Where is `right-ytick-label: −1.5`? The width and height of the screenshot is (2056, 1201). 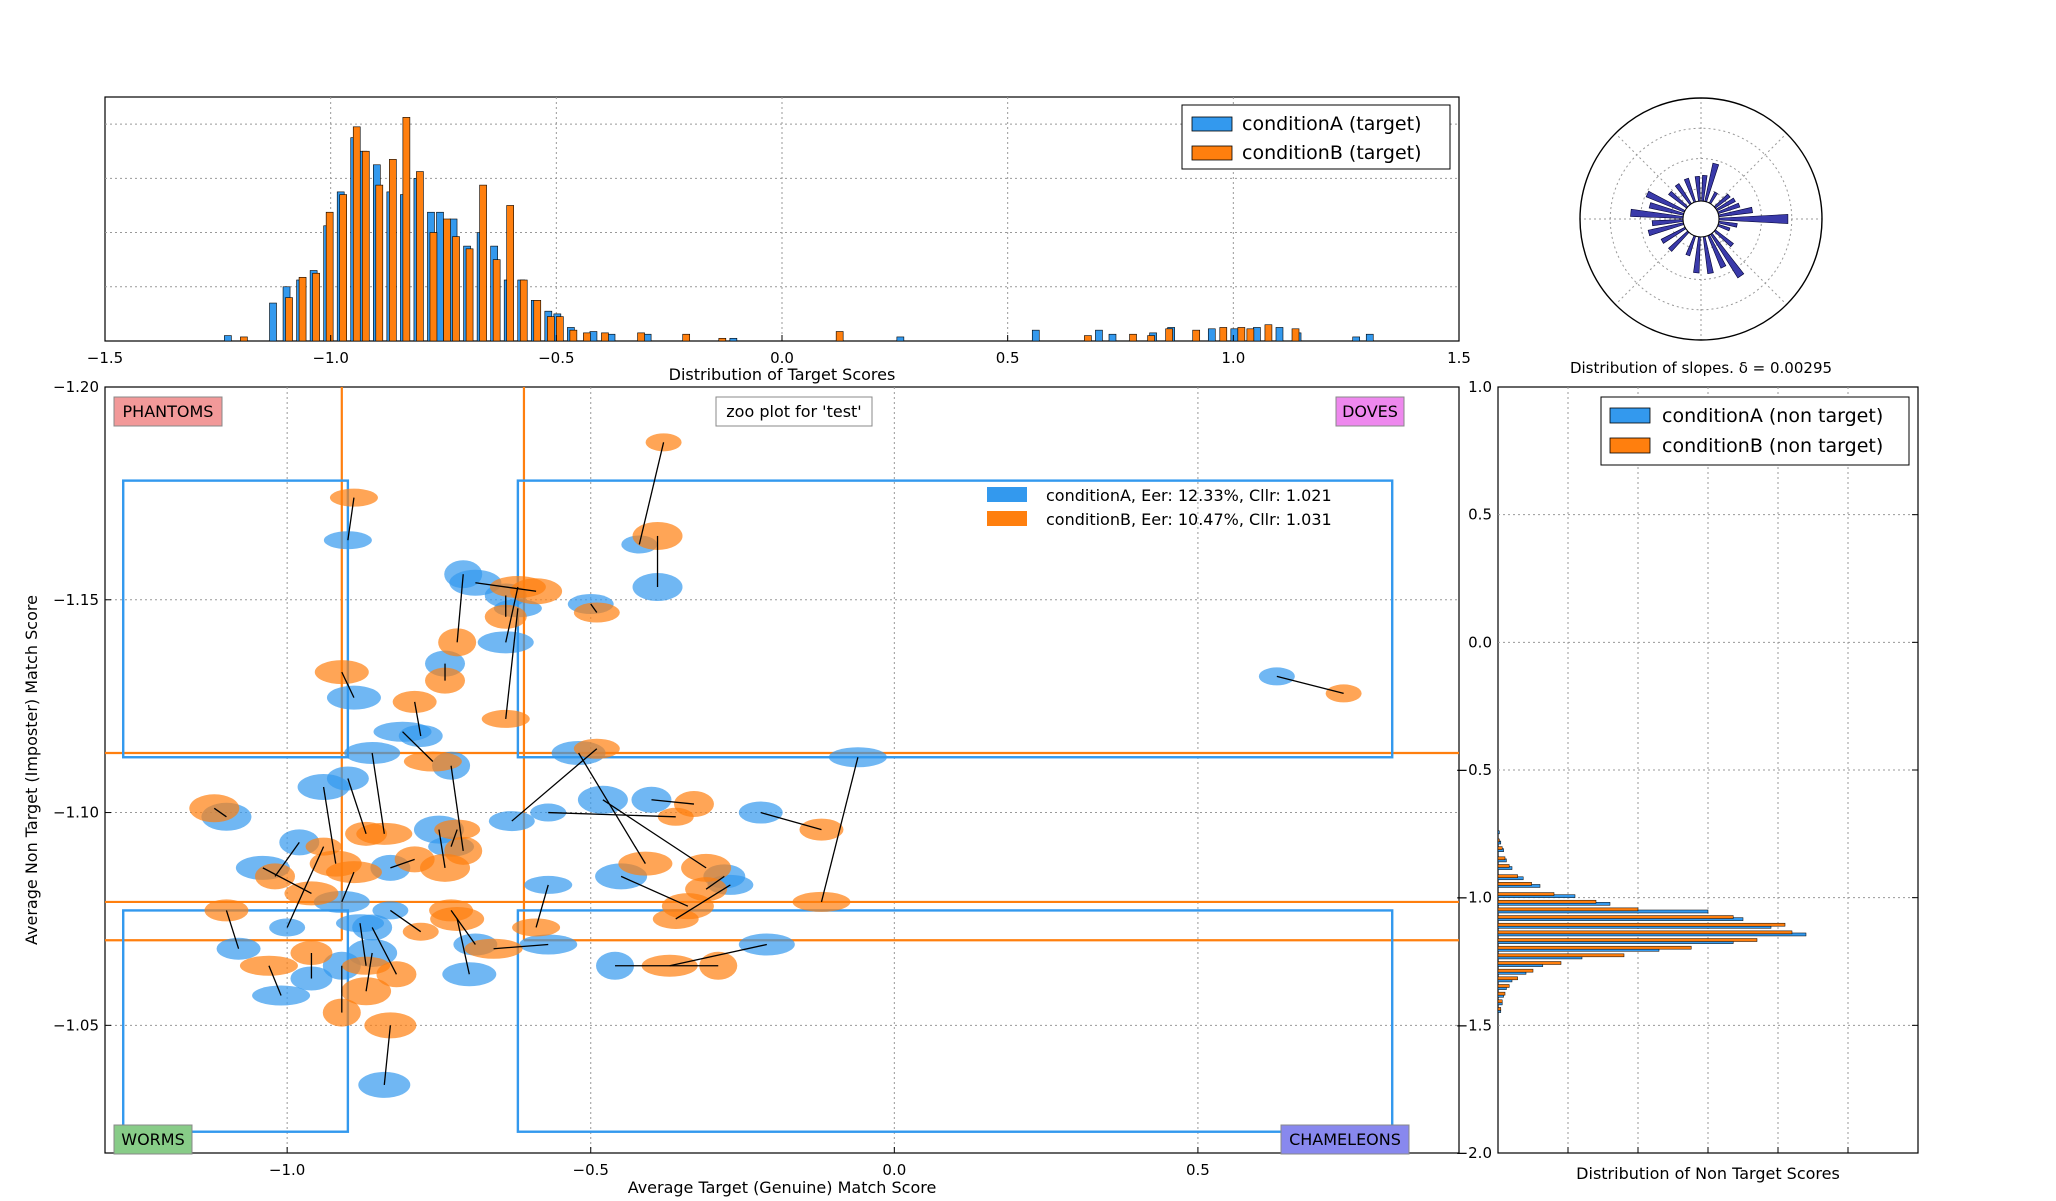 right-ytick-label: −1.5 is located at coordinates (1474, 1025).